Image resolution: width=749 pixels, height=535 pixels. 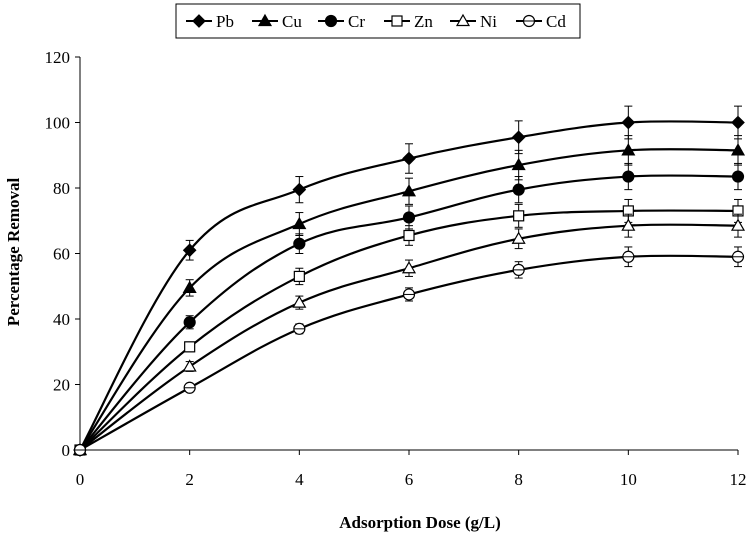 What do you see at coordinates (210, 21) in the screenshot?
I see `legend-item-pb: Pb` at bounding box center [210, 21].